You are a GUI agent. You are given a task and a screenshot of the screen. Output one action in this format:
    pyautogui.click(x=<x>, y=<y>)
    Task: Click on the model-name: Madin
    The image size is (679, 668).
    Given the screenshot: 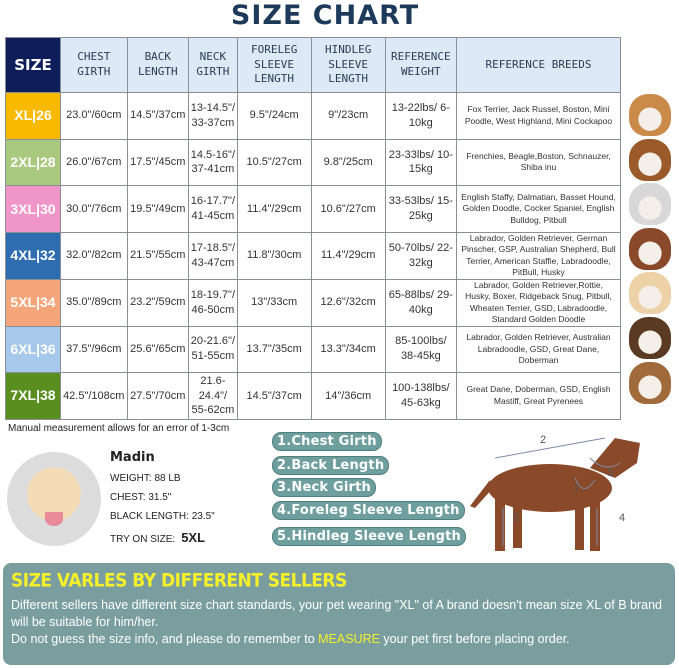 What is the action you would take?
    pyautogui.click(x=132, y=457)
    